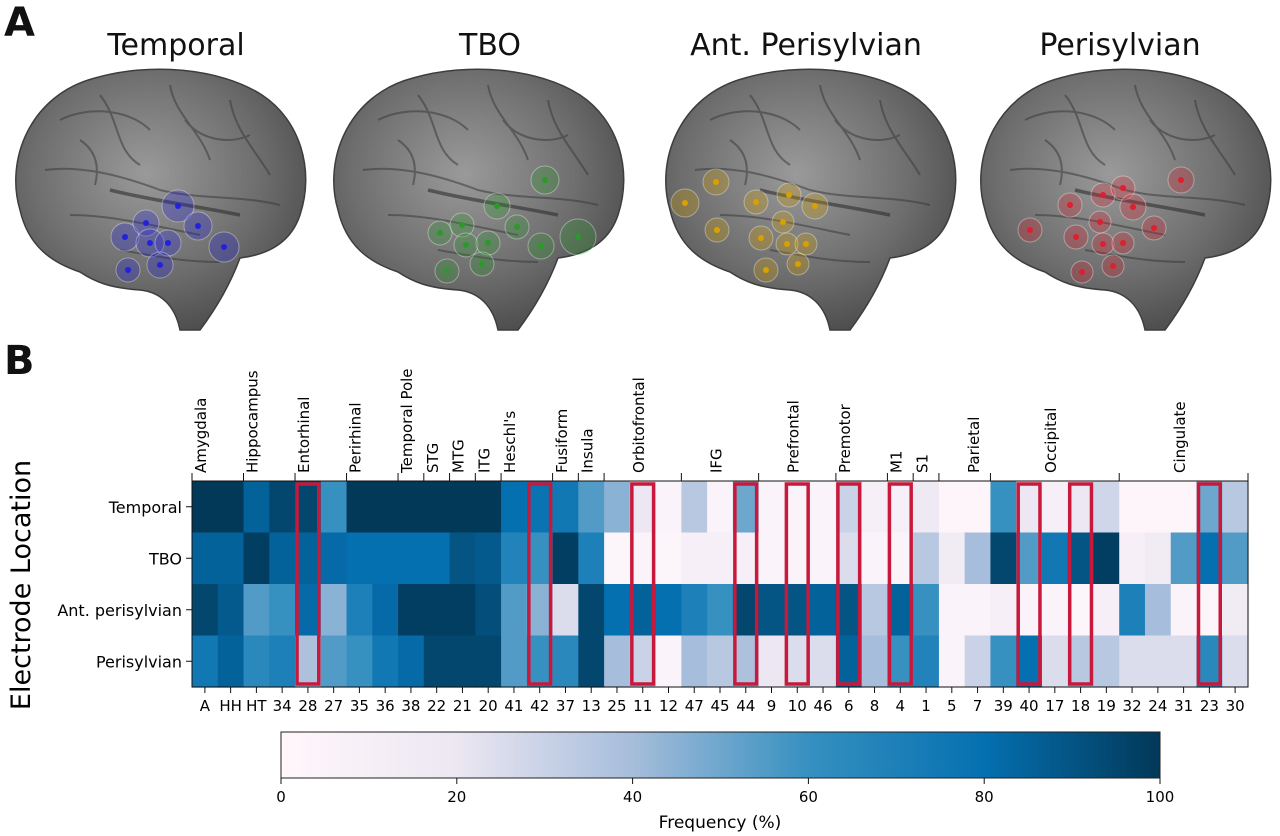 This screenshot has height=836, width=1280. What do you see at coordinates (897, 462) in the screenshot?
I see `region-label: M1` at bounding box center [897, 462].